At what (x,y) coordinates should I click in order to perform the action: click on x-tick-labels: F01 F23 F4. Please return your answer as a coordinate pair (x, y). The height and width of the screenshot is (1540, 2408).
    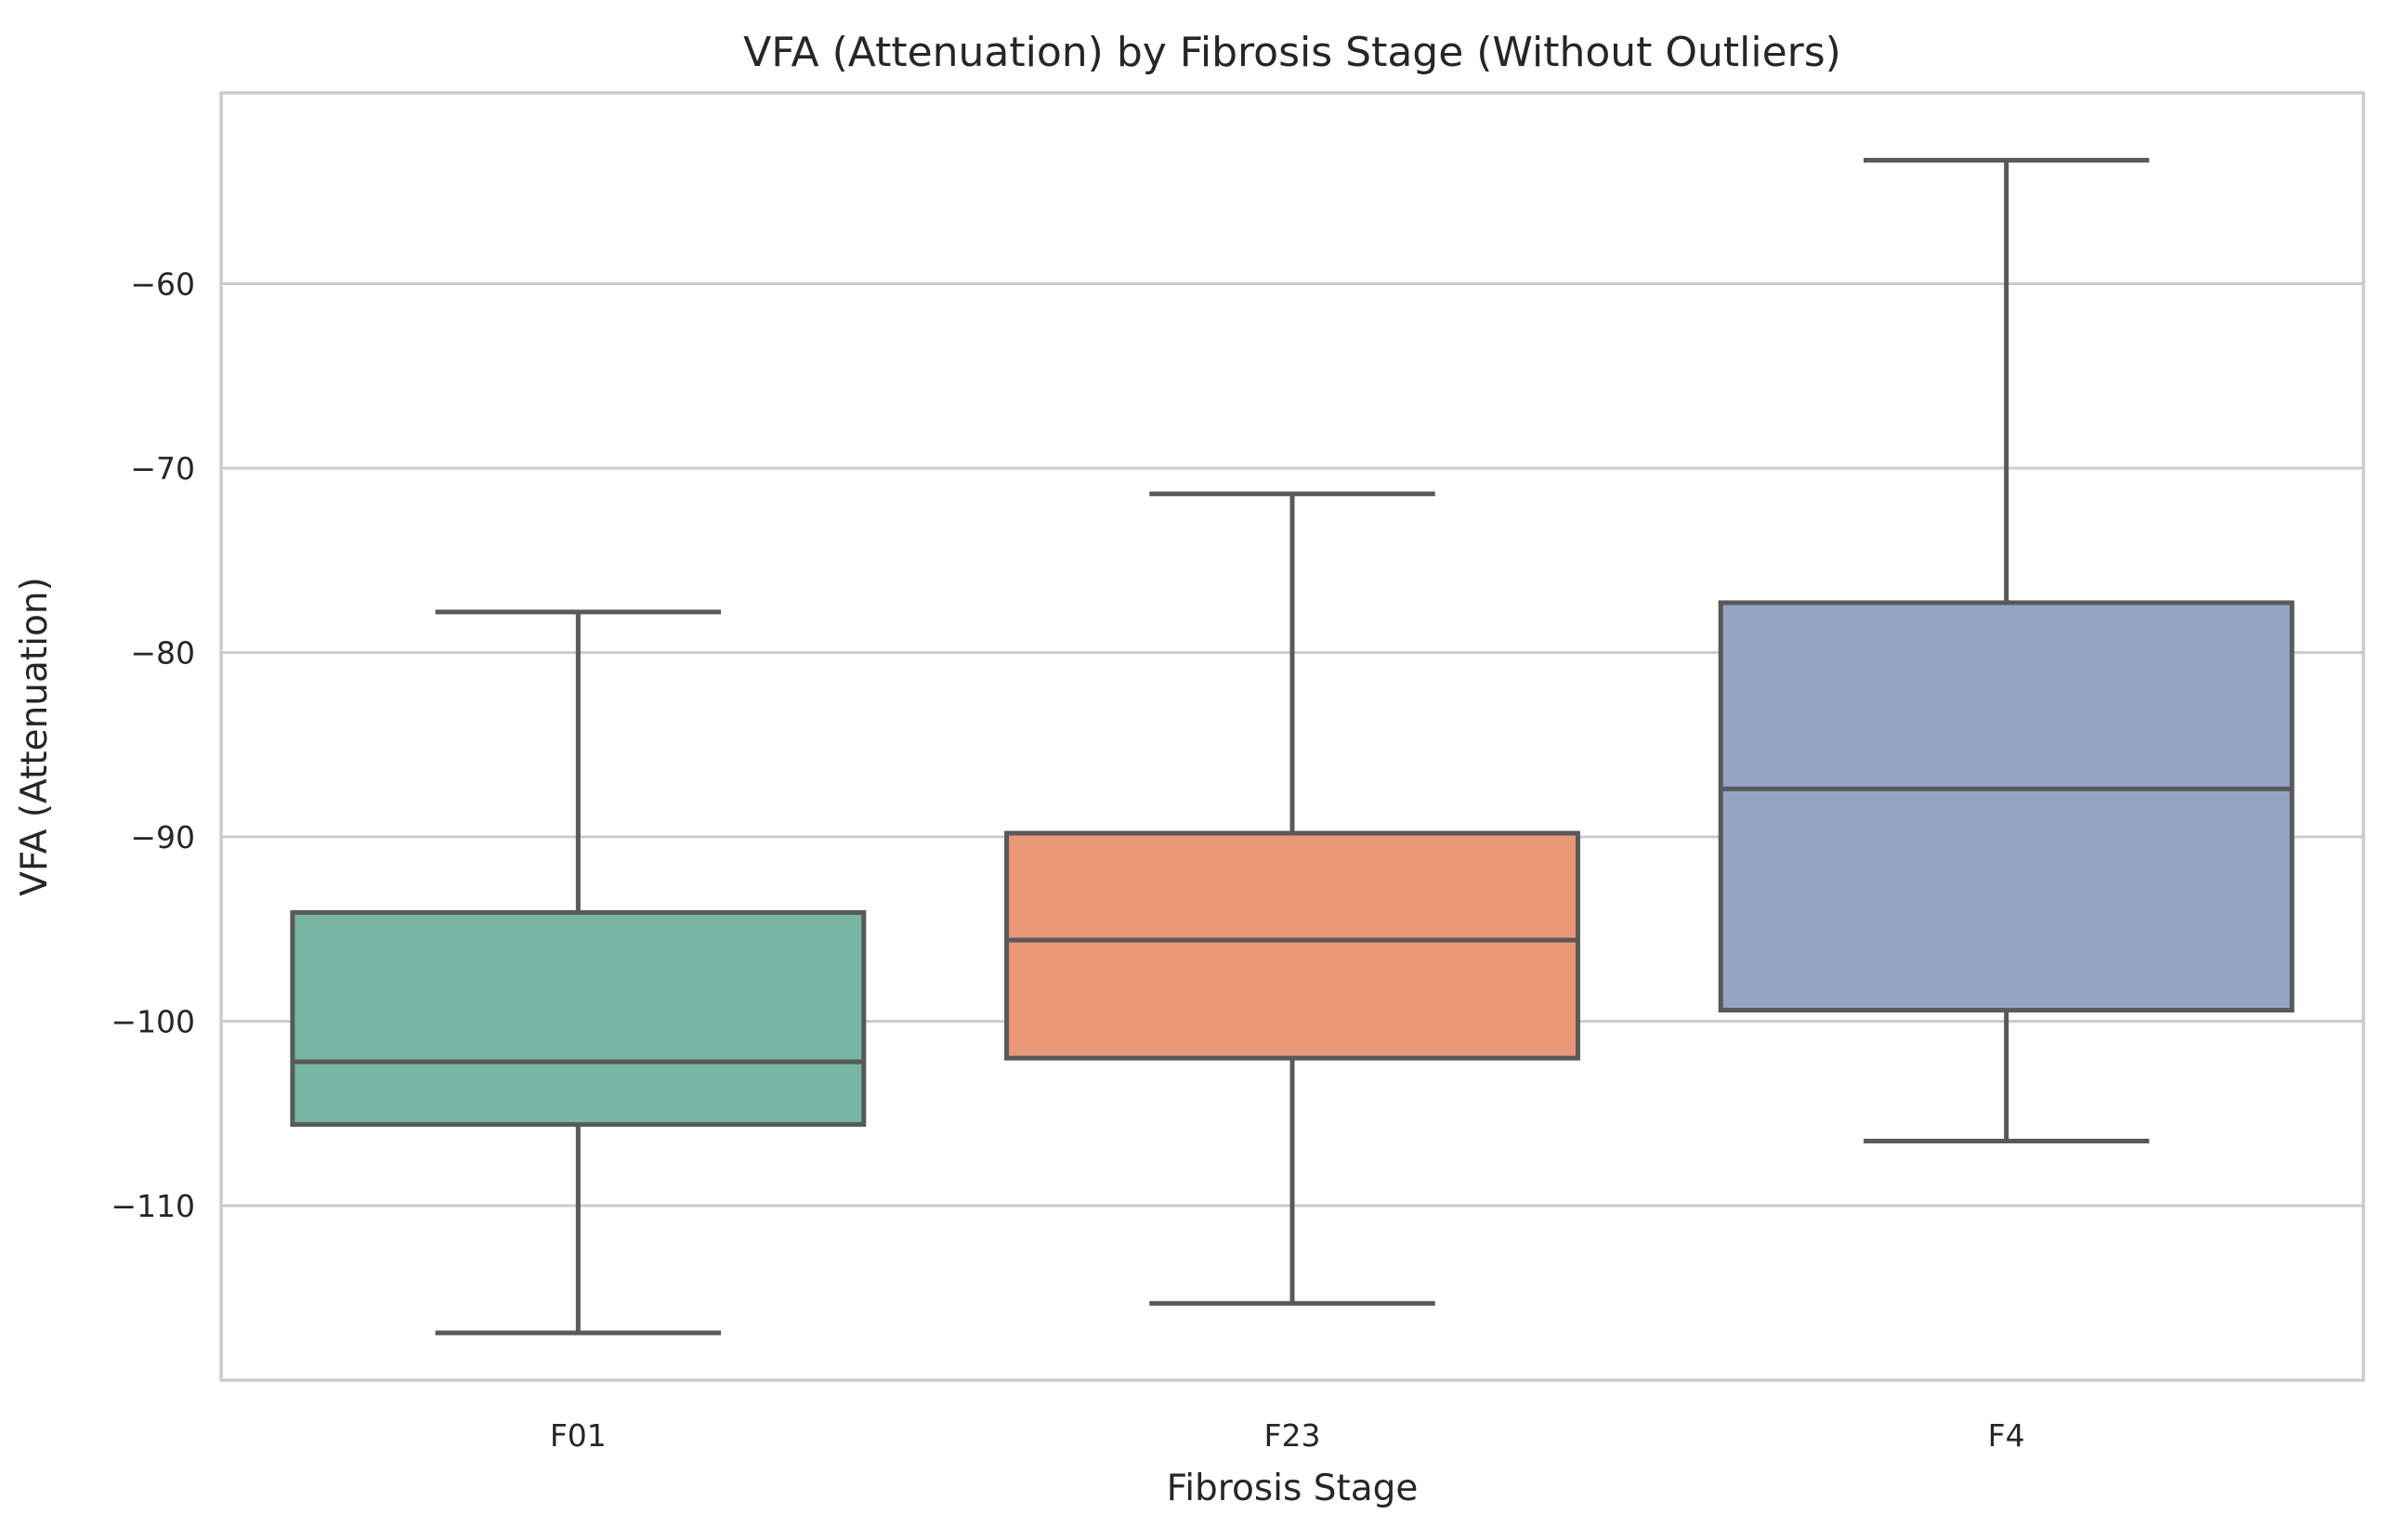
    Looking at the image, I should click on (1287, 1435).